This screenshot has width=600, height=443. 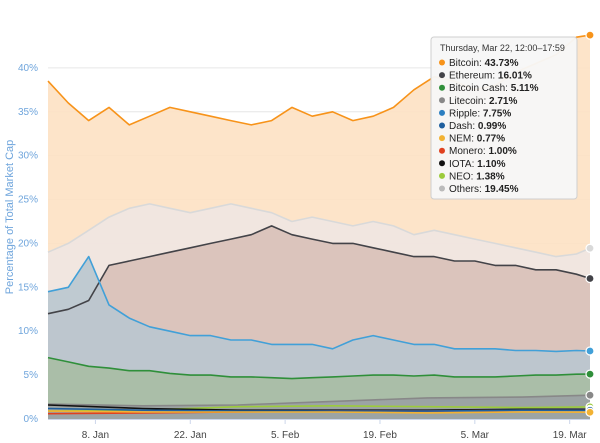 I want to click on marker-others, so click(x=590, y=248).